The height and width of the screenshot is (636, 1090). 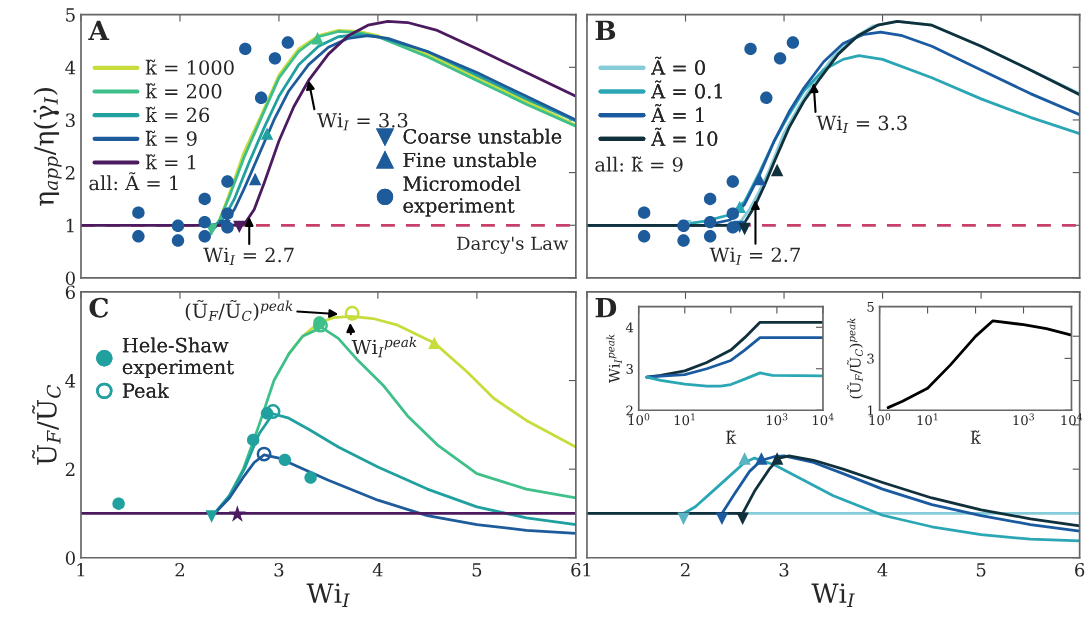 I want to click on legend-label: Hele-Shaw experiment, so click(x=178, y=358).